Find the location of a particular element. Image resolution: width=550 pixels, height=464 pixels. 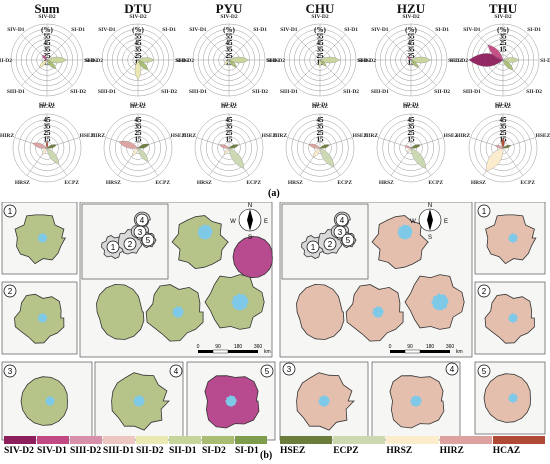

map-number-label: 5 is located at coordinates (267, 371).